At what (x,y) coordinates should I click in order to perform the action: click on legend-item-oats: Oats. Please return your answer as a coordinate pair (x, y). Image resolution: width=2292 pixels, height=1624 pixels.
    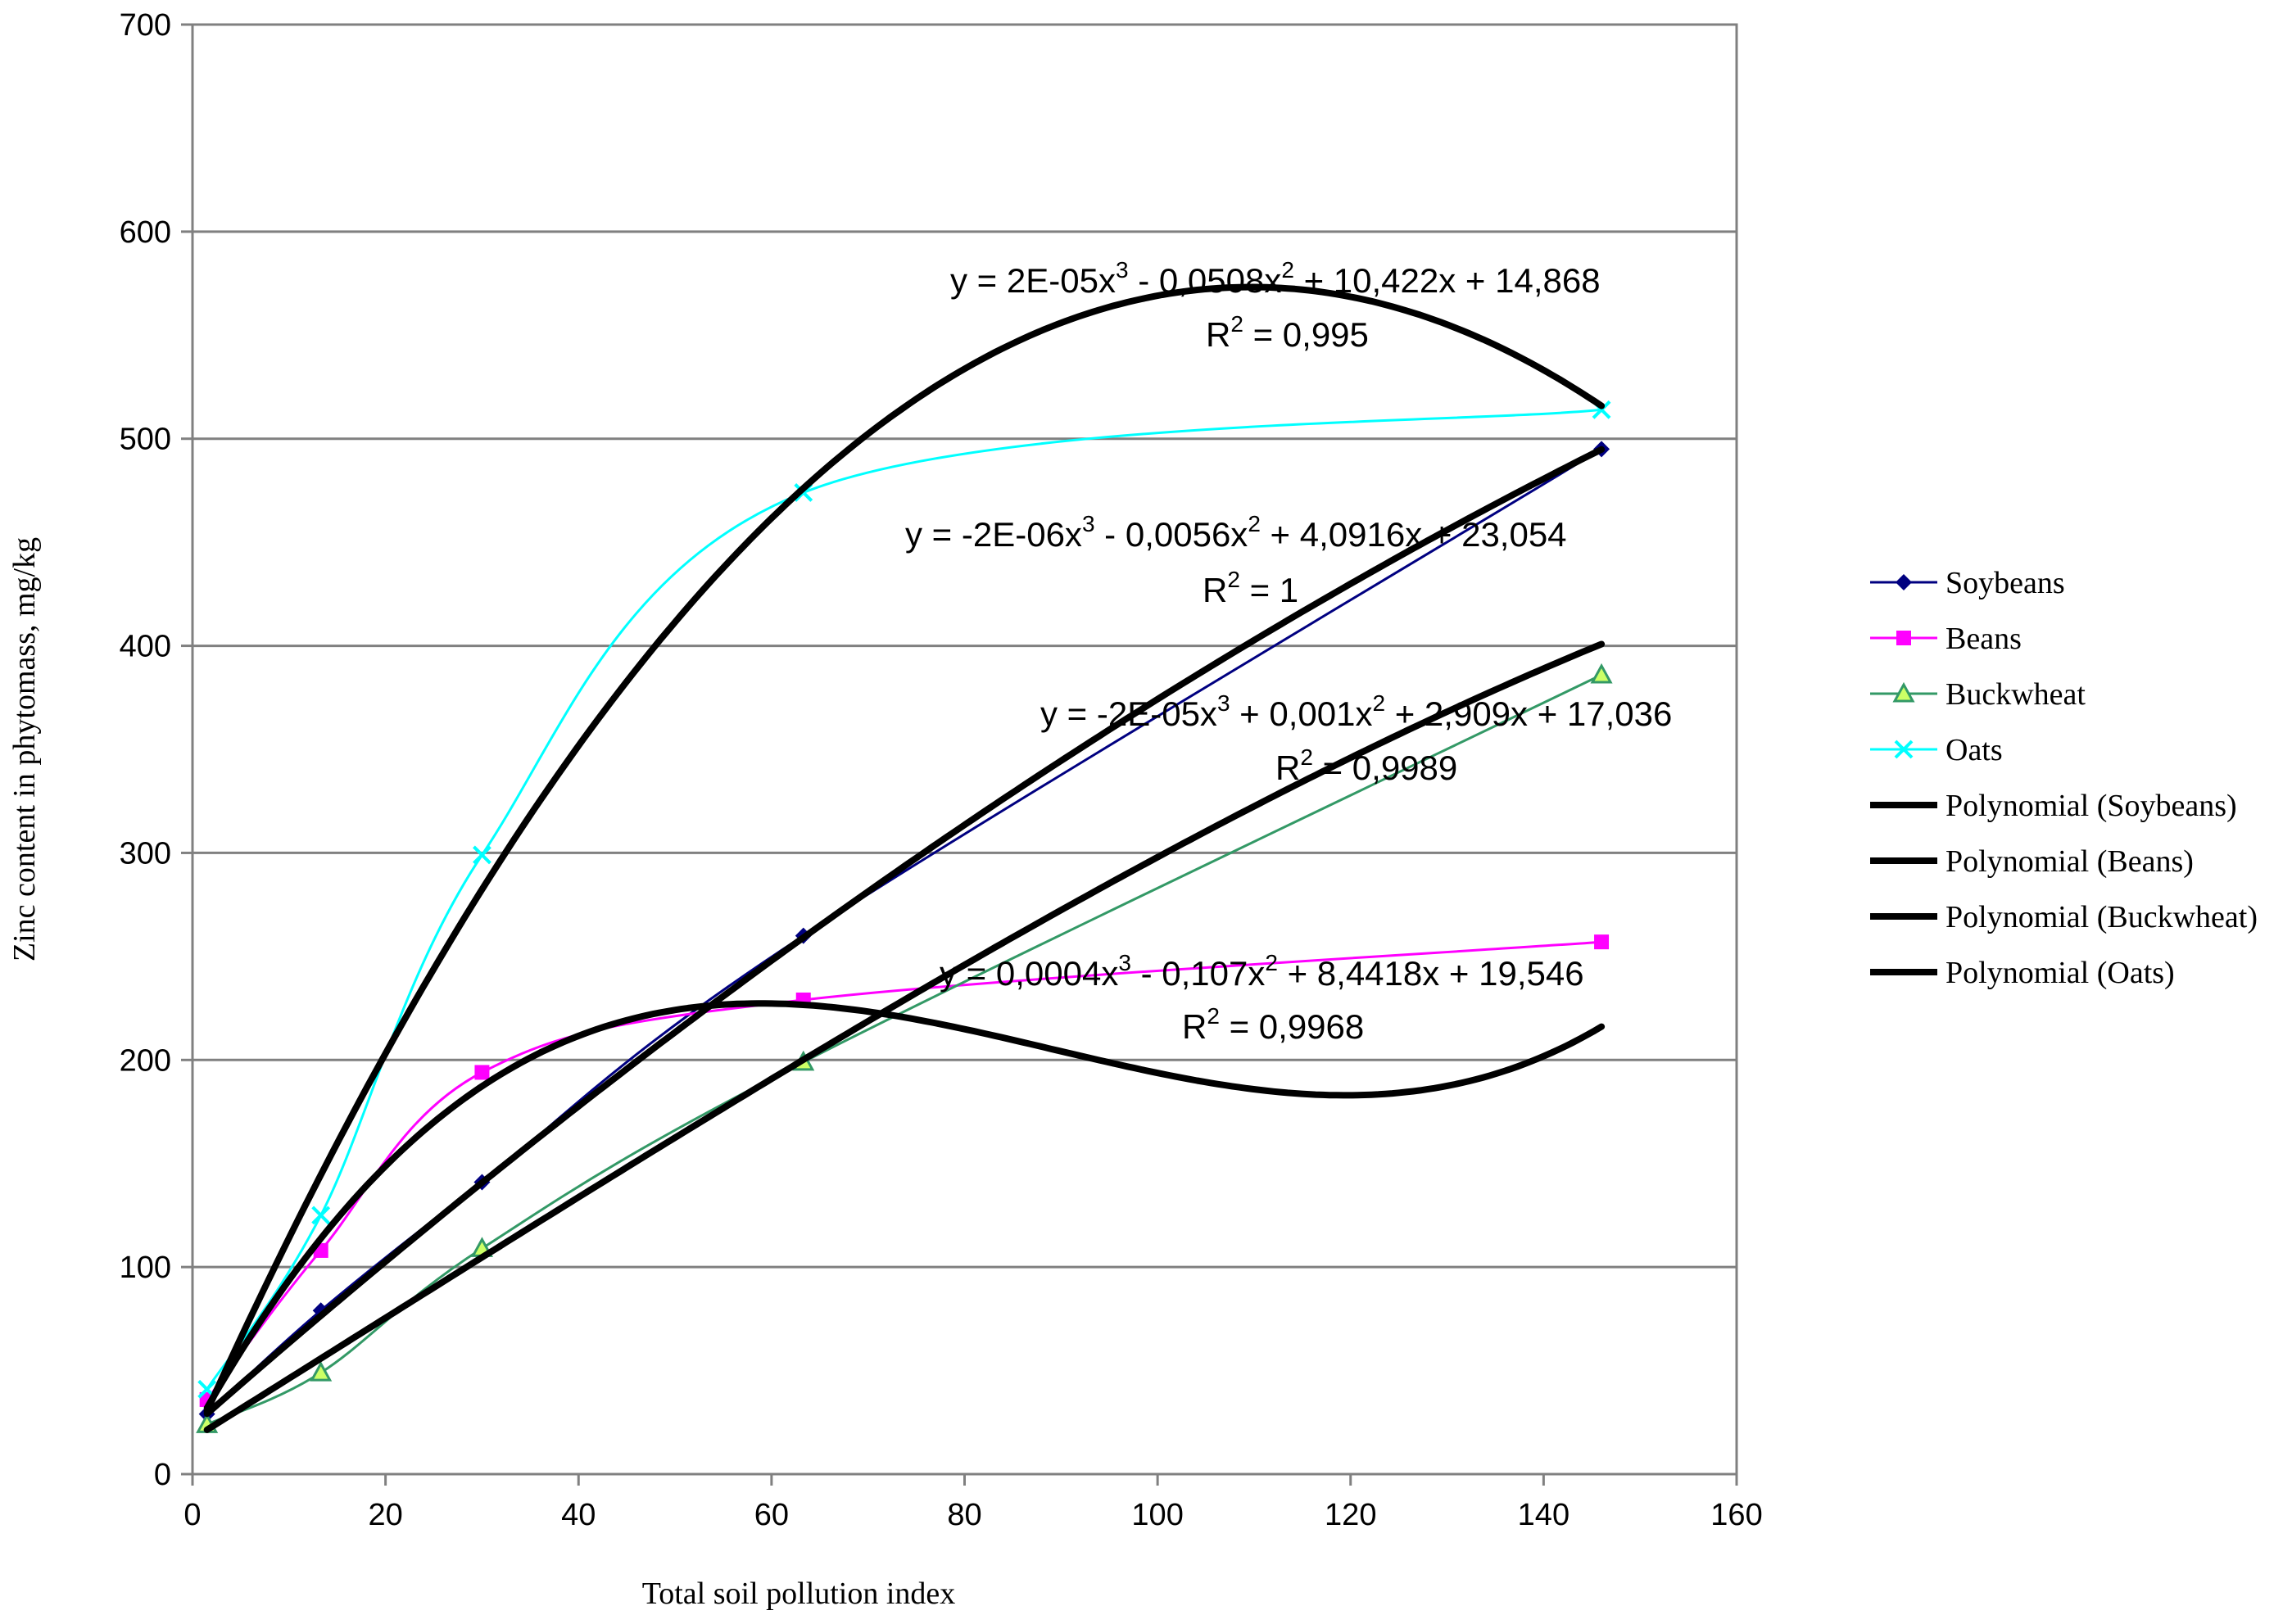
    Looking at the image, I should click on (1936, 750).